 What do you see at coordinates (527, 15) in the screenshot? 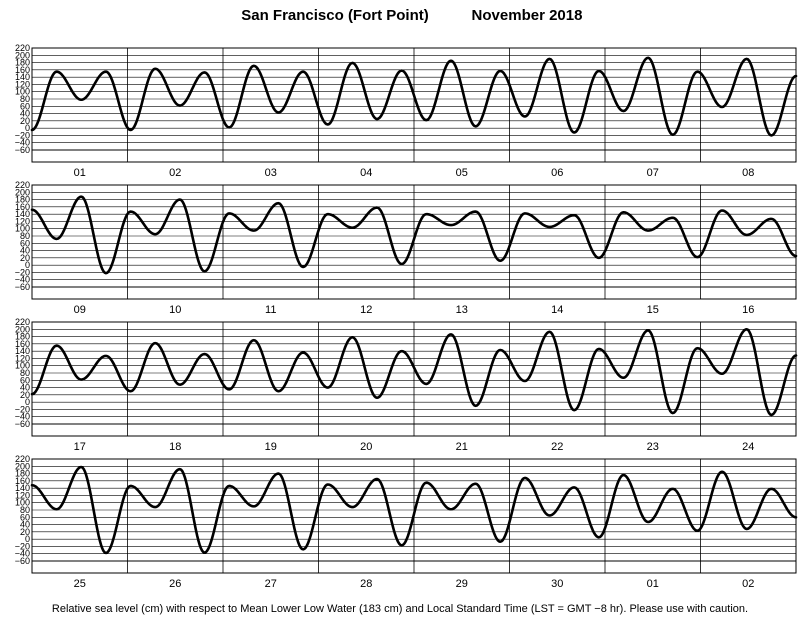
I see `chart-title-period: November 2018` at bounding box center [527, 15].